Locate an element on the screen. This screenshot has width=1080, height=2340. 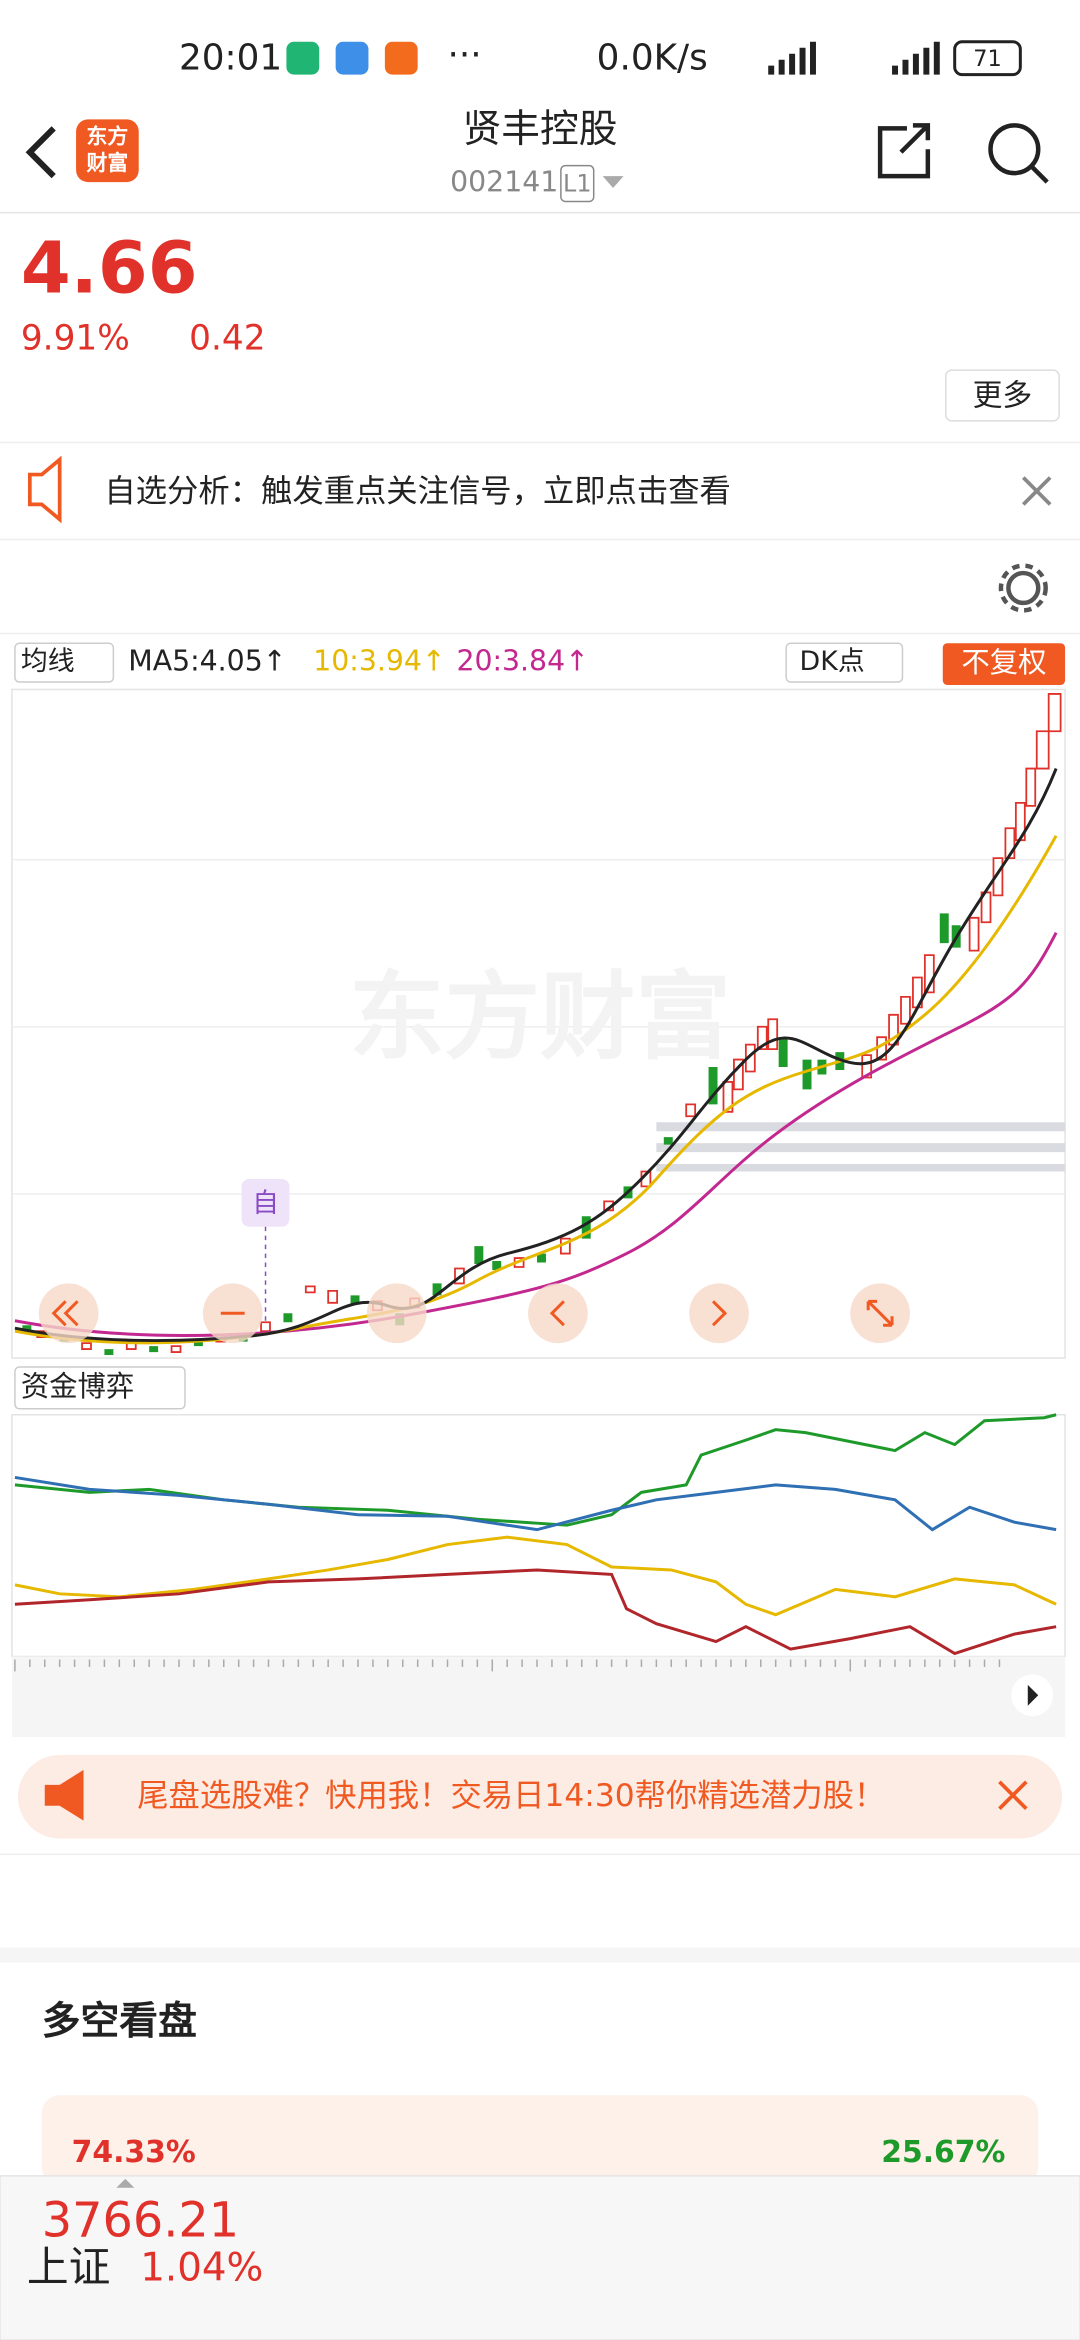
nav-first is located at coordinates (68, 1313).